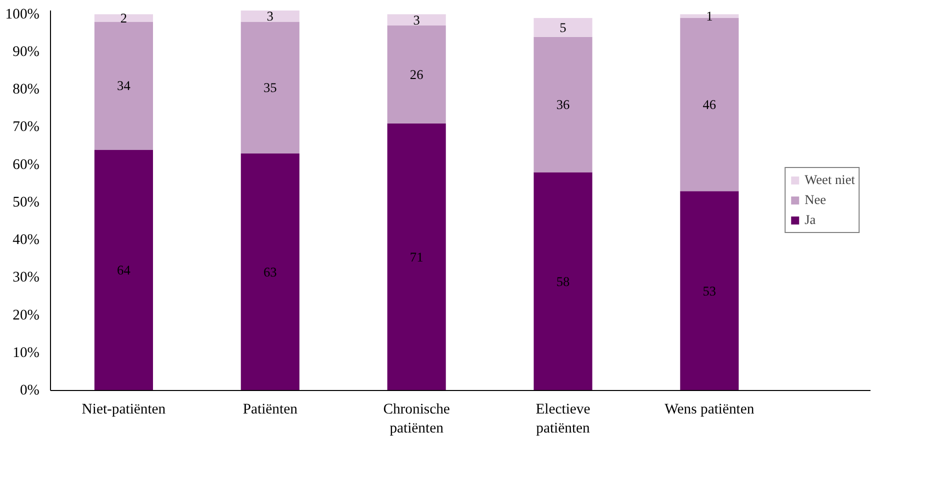 Image resolution: width=946 pixels, height=501 pixels. Describe the element at coordinates (829, 180) in the screenshot. I see `legend-label: Weet niet` at that location.